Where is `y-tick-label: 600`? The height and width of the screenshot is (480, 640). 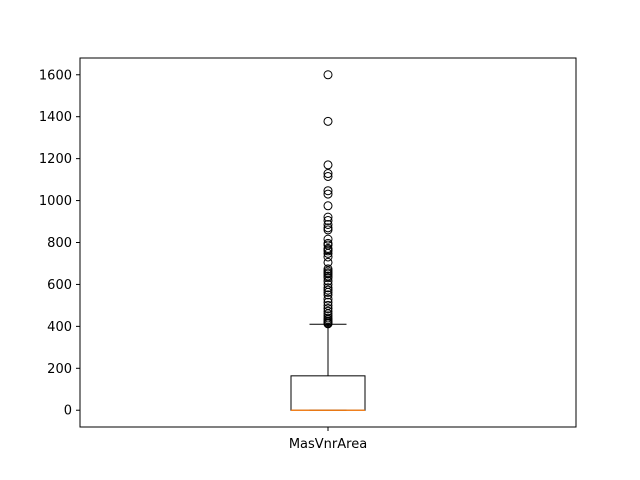
y-tick-label: 600 is located at coordinates (59, 285).